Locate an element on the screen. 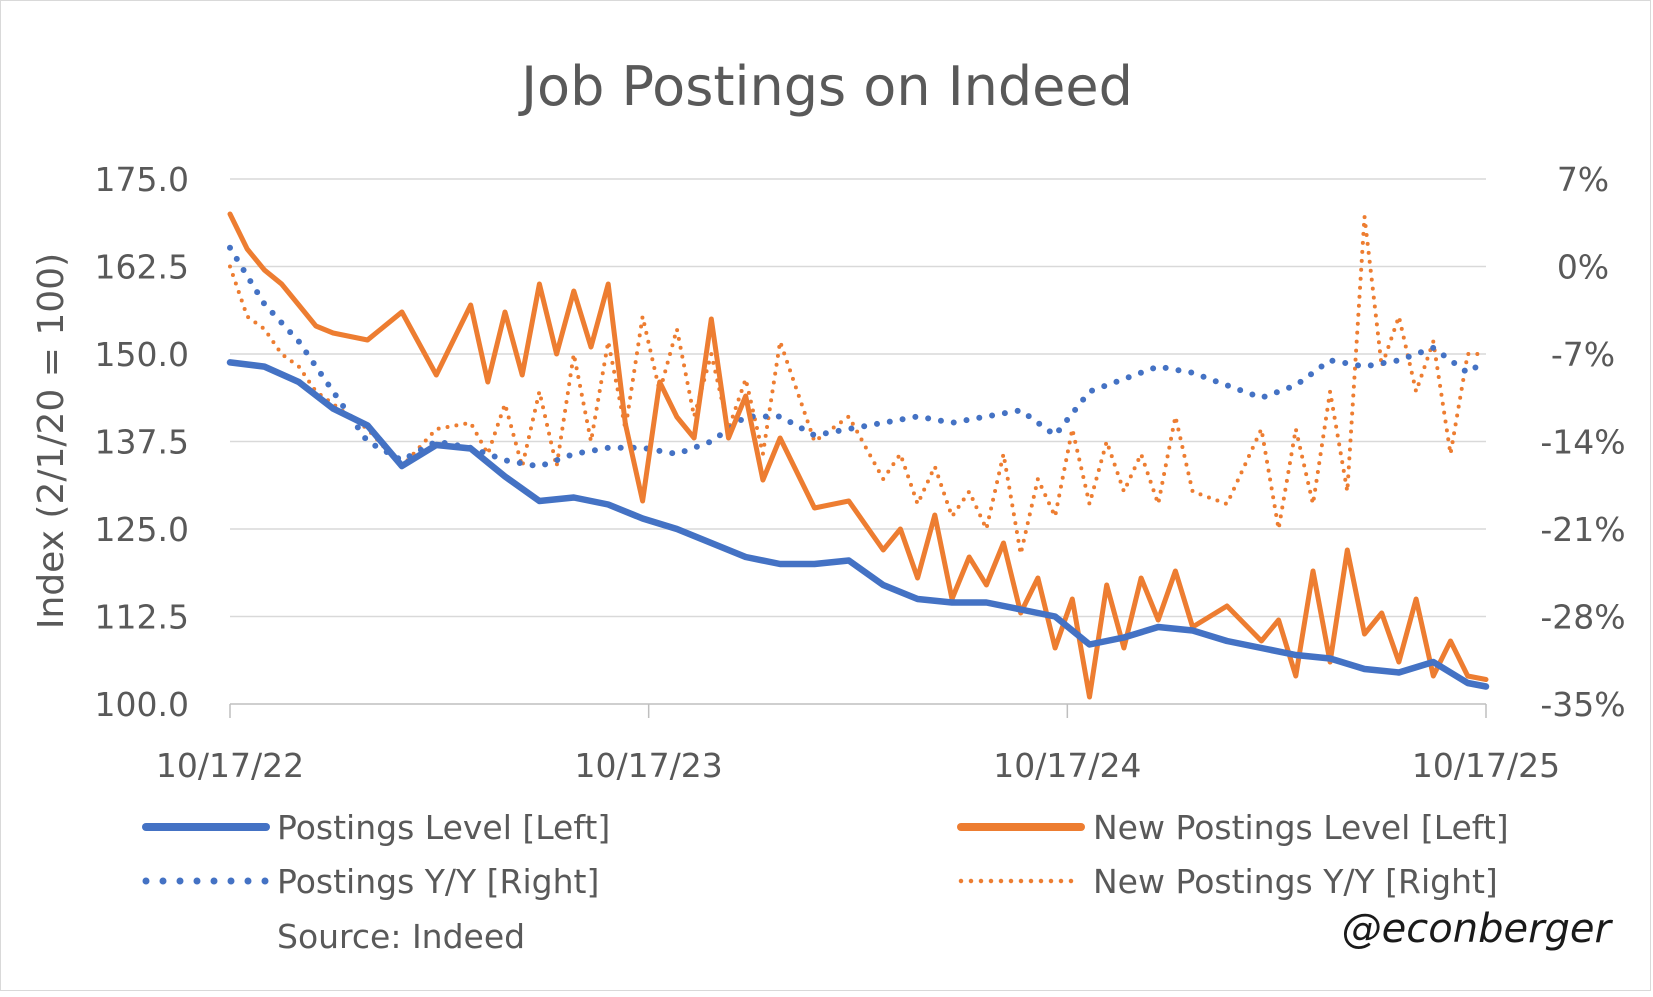 This screenshot has width=1653, height=997. y-tick-right: -21% is located at coordinates (1582, 529).